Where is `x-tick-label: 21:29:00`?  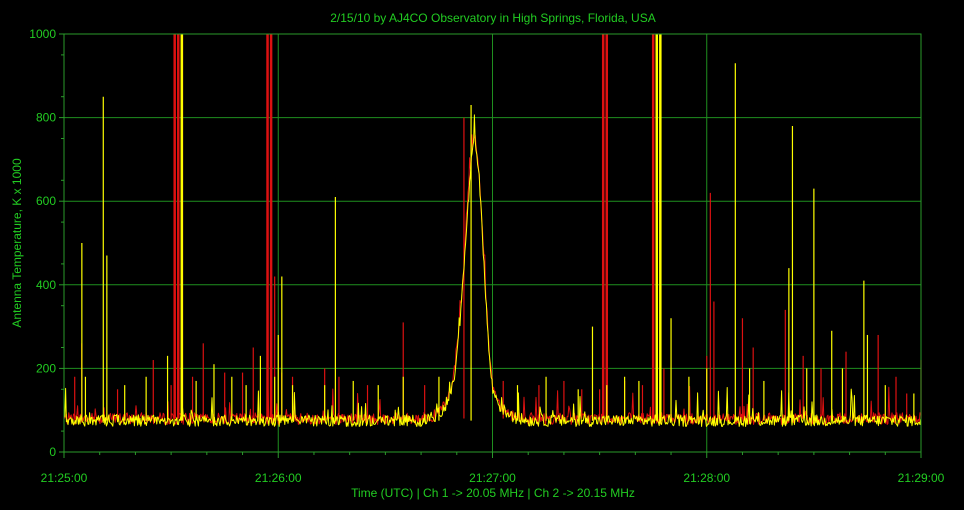
x-tick-label: 21:29:00 is located at coordinates (921, 478).